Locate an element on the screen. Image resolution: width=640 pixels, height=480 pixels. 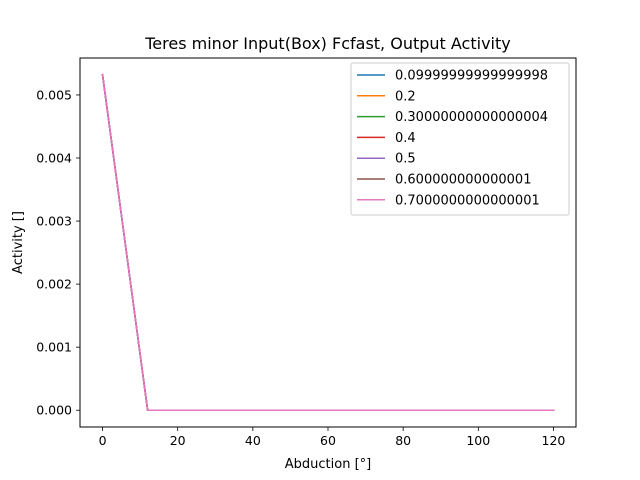
legend-entry-label: 0.09999999999999998 is located at coordinates (471, 76).